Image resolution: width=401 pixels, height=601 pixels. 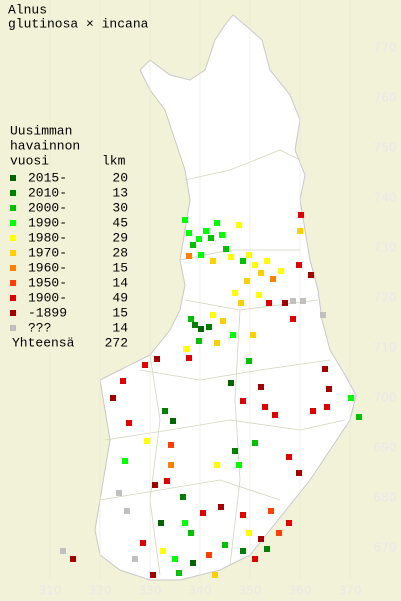 What do you see at coordinates (385, 298) in the screenshot?
I see `y-label: 720` at bounding box center [385, 298].